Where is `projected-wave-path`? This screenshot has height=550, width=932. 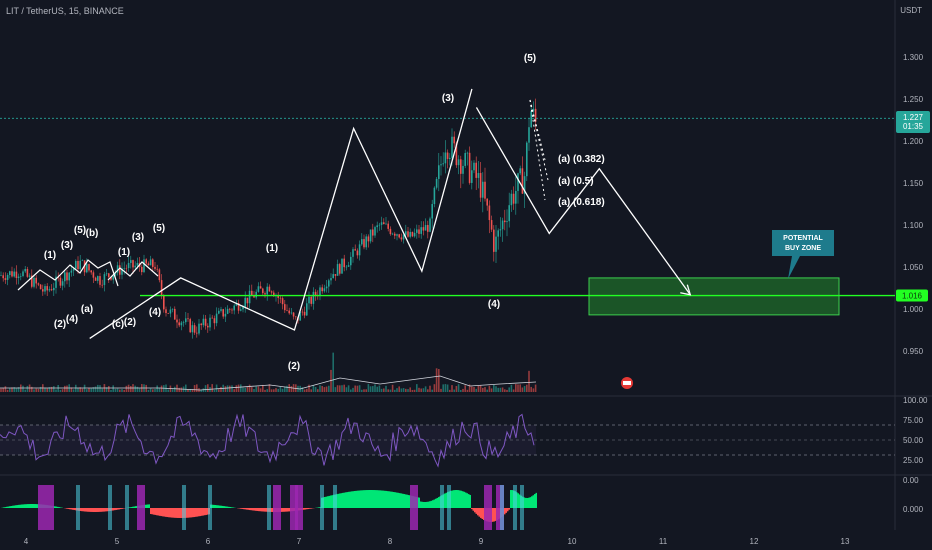
projected-wave-path is located at coordinates (583, 201).